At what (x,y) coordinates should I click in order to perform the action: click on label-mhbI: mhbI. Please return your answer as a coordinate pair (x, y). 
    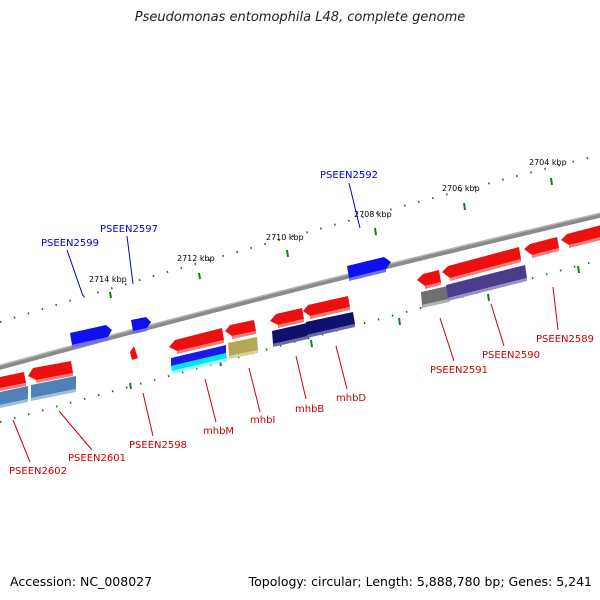
    Looking at the image, I should click on (262, 420).